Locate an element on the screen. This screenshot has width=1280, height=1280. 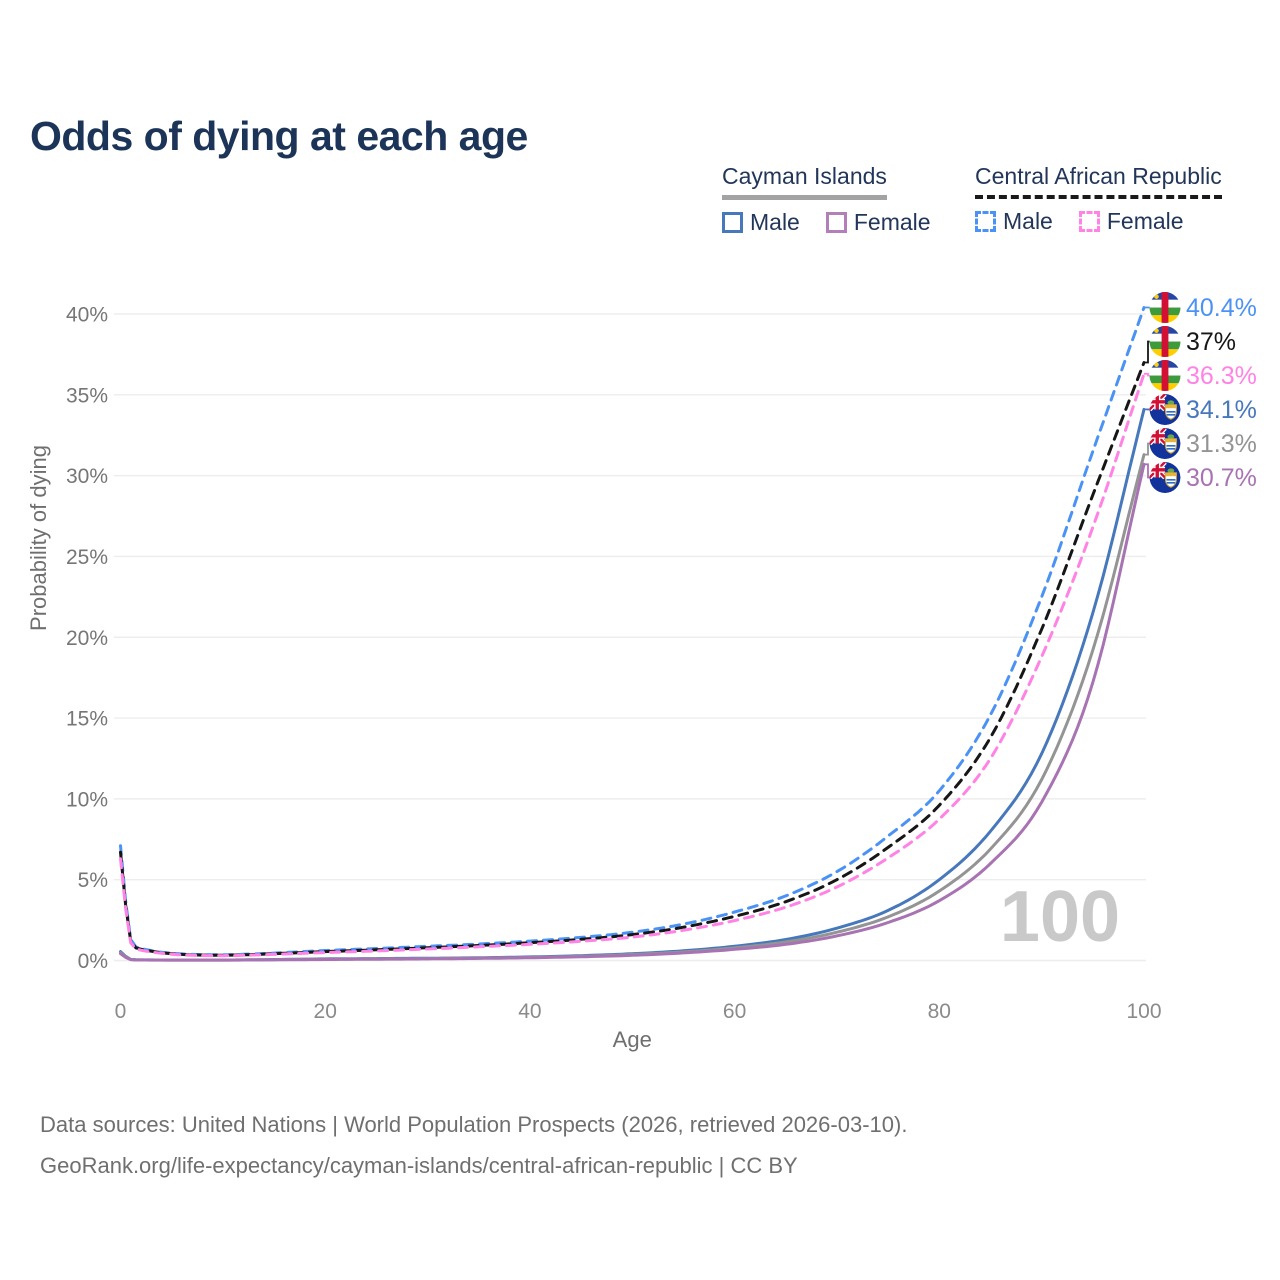
legend-item-cayman-female: Female is located at coordinates (878, 222).